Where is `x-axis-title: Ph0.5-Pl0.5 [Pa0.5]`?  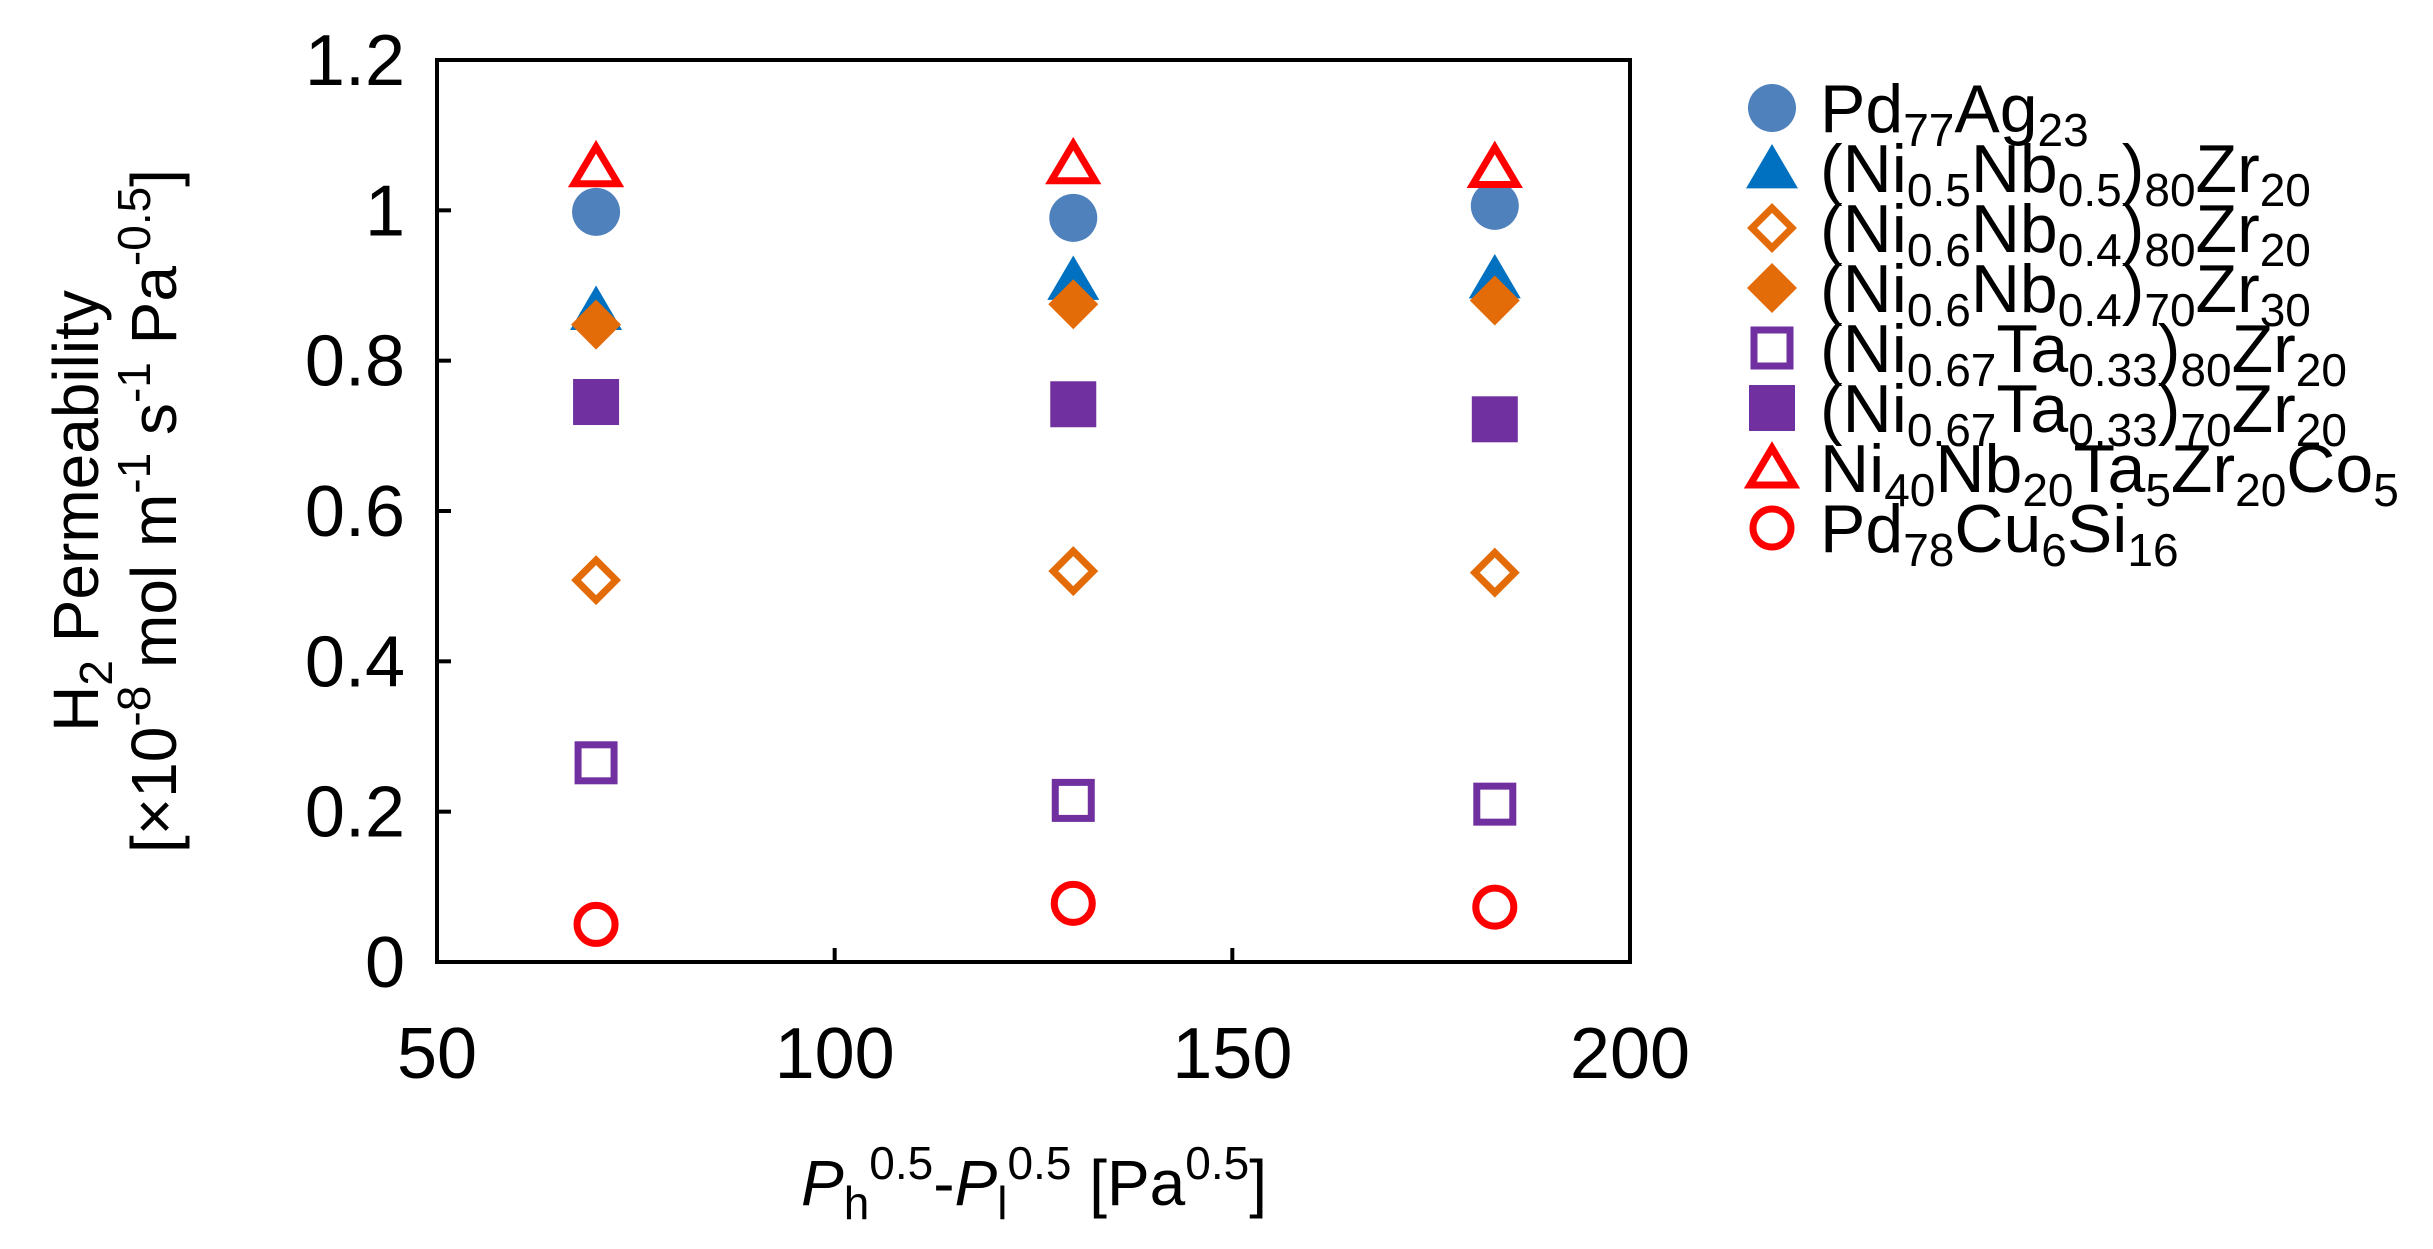
x-axis-title: Ph0.5-Pl0.5 [Pa0.5] is located at coordinates (1034, 1183).